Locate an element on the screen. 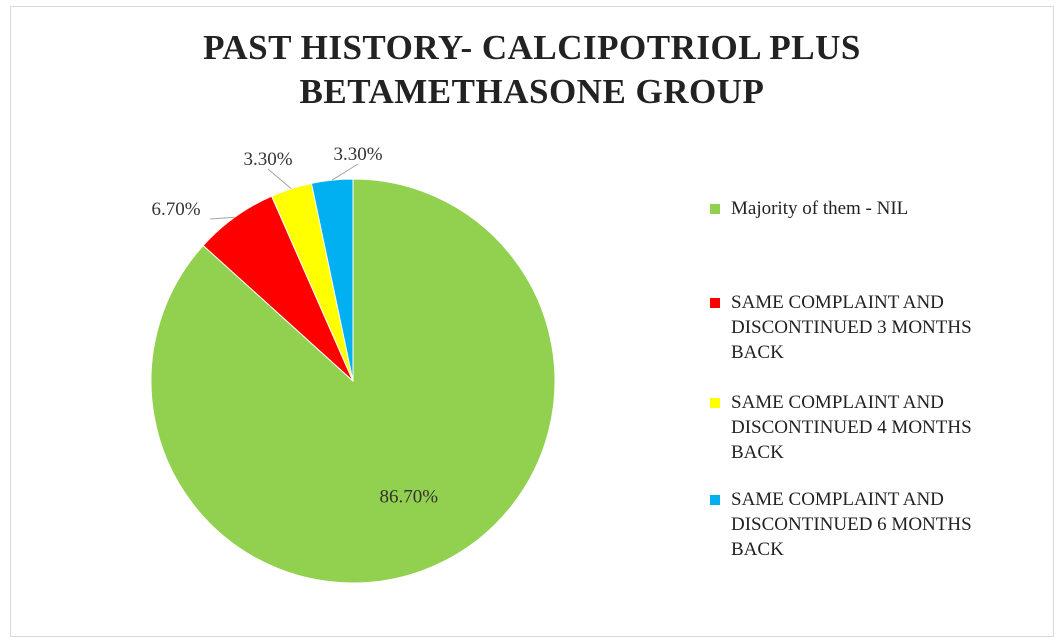 The width and height of the screenshot is (1064, 643). data-label-6-months: 3.30% is located at coordinates (357, 154).